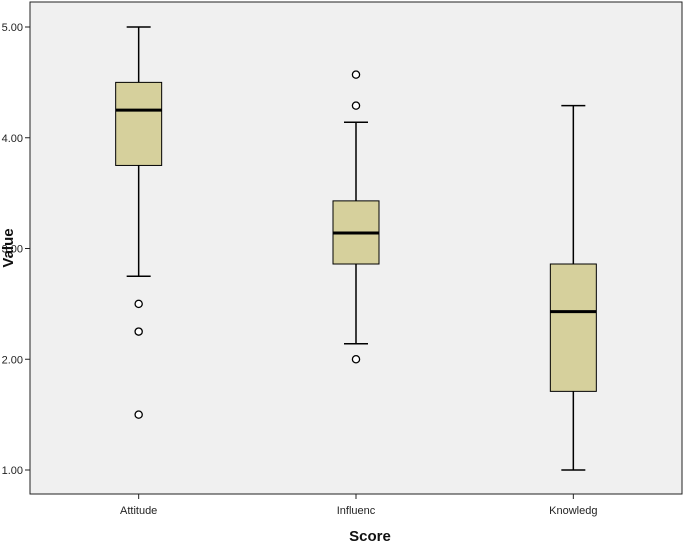 This screenshot has width=685, height=544. I want to click on x-axis: Attitude Influenc Knowledg, so click(358, 505).